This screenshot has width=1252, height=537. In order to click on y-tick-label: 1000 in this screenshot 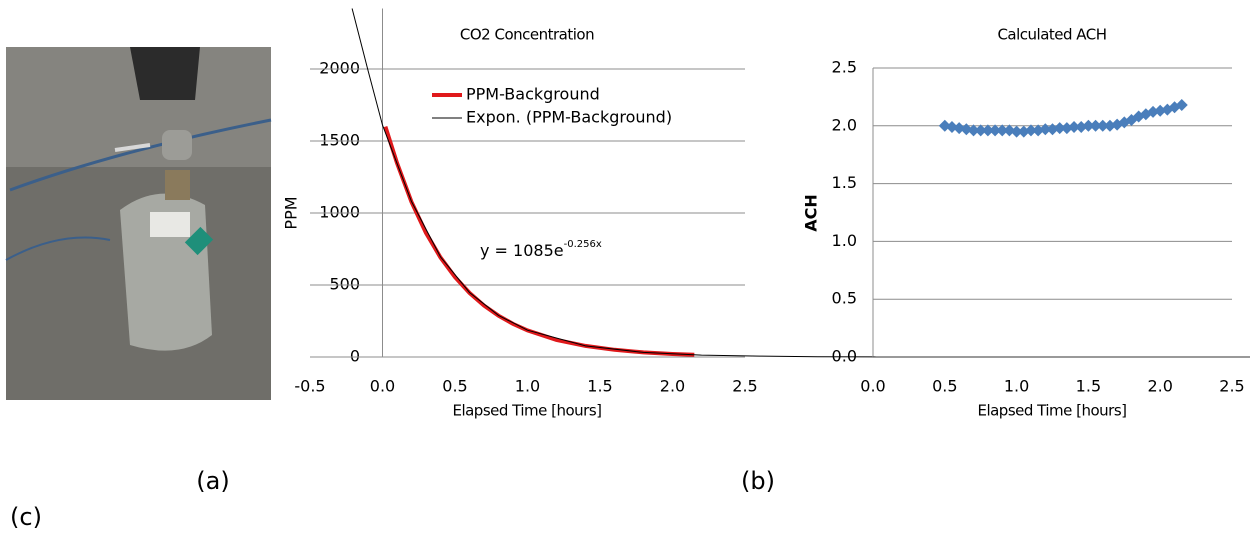, I will do `click(339, 211)`.